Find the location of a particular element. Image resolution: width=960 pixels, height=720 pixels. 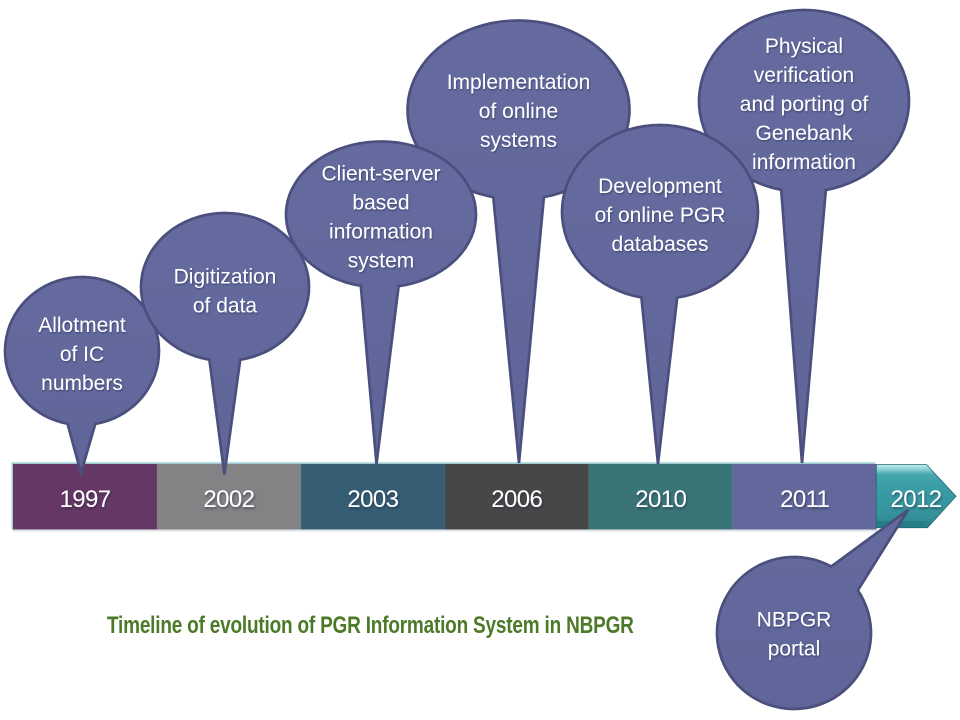

svg-text: Implementation is located at coordinates (519, 82).